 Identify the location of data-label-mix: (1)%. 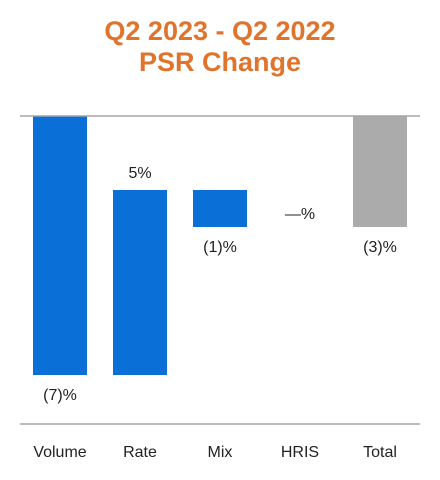
(220, 247).